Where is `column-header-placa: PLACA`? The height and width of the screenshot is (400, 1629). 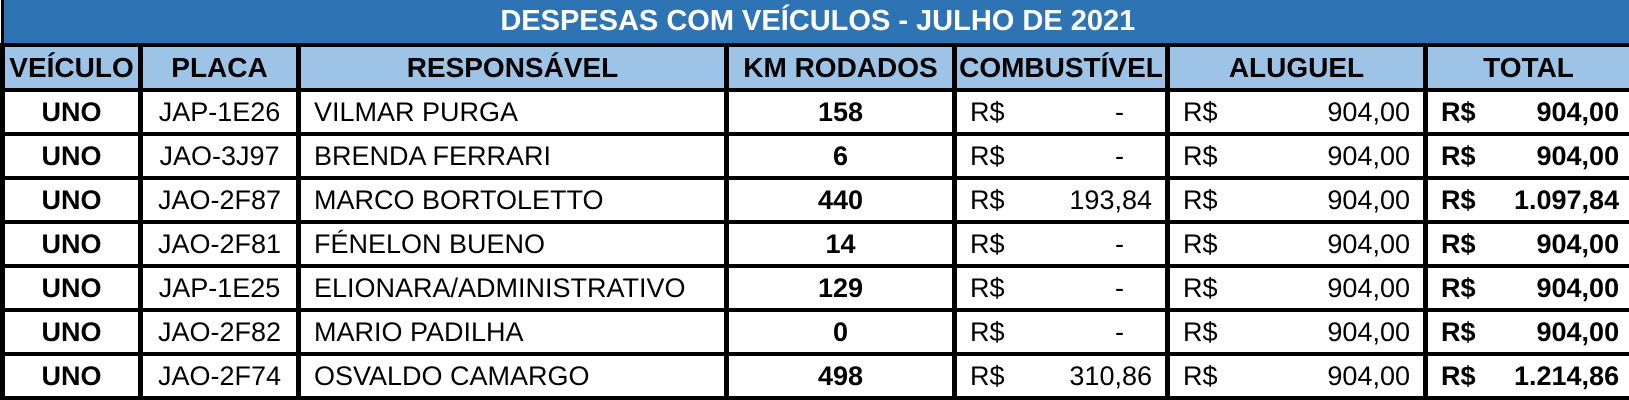
column-header-placa: PLACA is located at coordinates (219, 67).